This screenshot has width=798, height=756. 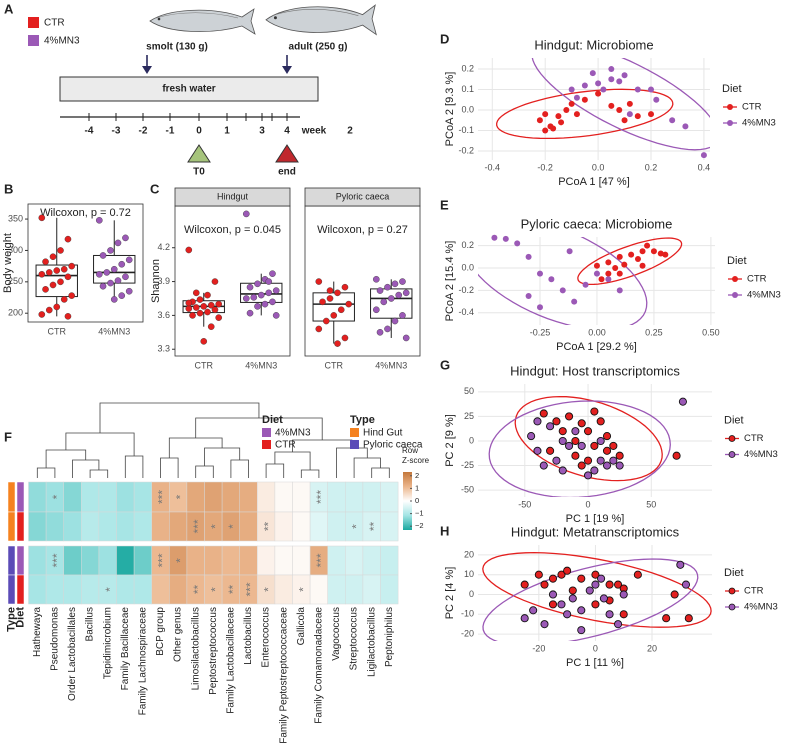 What do you see at coordinates (199, 172) in the screenshot?
I see `start-label: T0` at bounding box center [199, 172].